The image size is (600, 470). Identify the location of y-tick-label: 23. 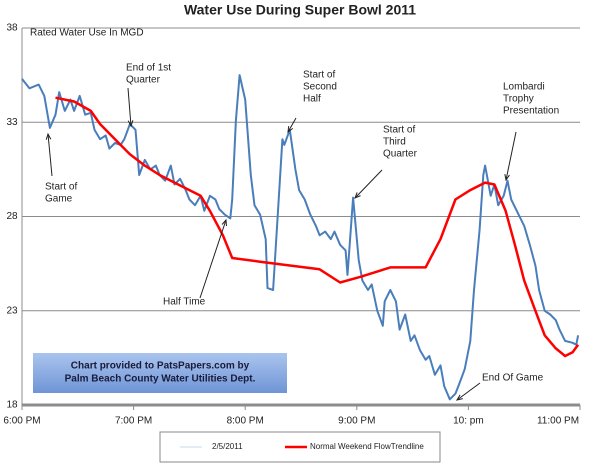
(12, 310).